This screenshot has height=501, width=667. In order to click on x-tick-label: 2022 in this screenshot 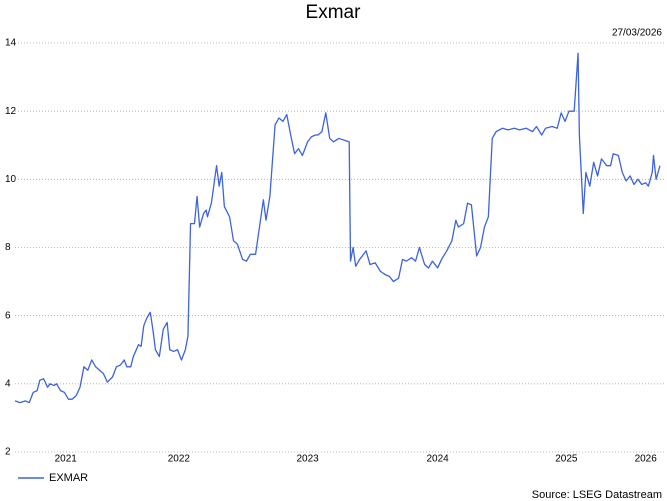, I will do `click(179, 459)`.